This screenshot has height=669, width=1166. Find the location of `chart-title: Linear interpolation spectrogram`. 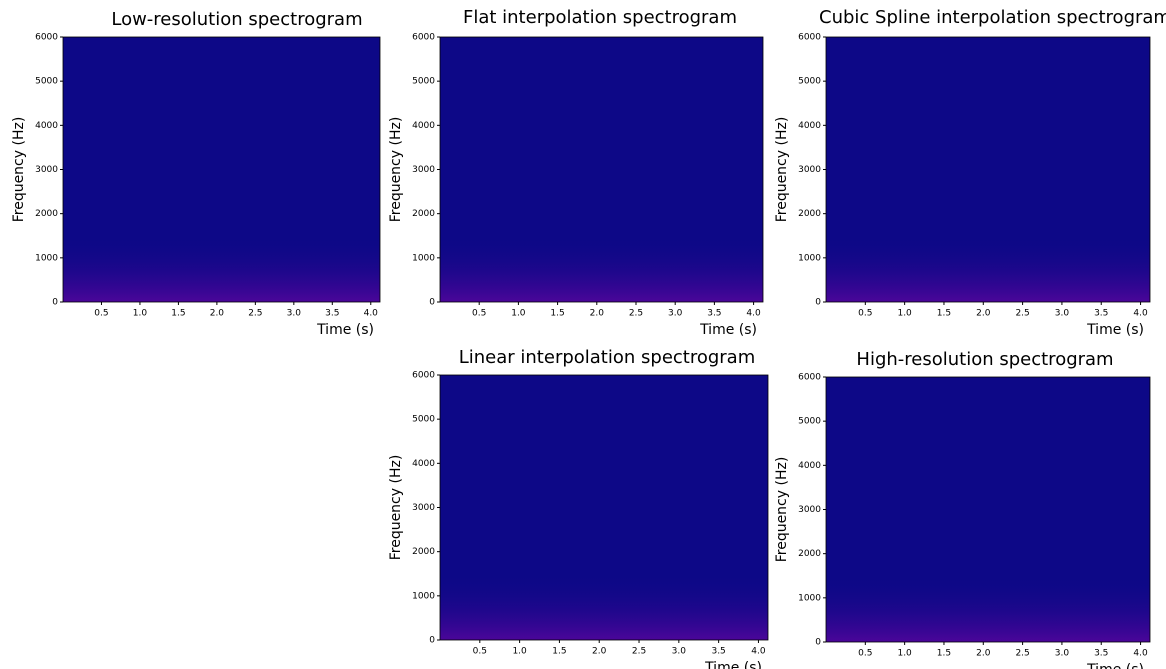

chart-title: Linear interpolation spectrogram is located at coordinates (607, 357).